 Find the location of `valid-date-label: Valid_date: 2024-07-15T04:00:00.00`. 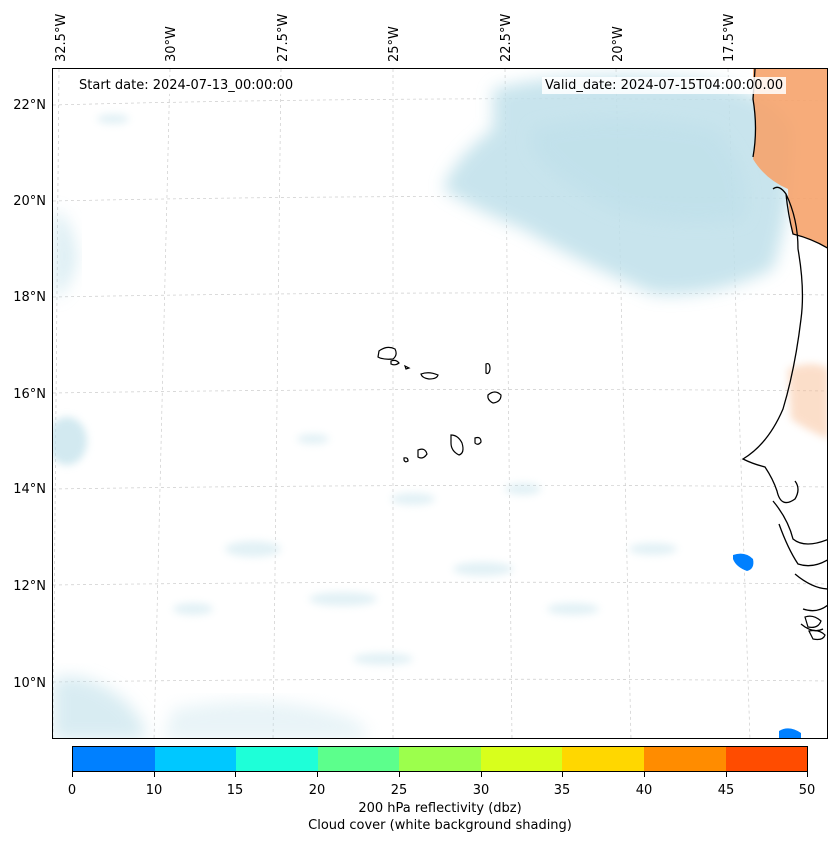

valid-date-label: Valid_date: 2024-07-15T04:00:00.00 is located at coordinates (664, 85).